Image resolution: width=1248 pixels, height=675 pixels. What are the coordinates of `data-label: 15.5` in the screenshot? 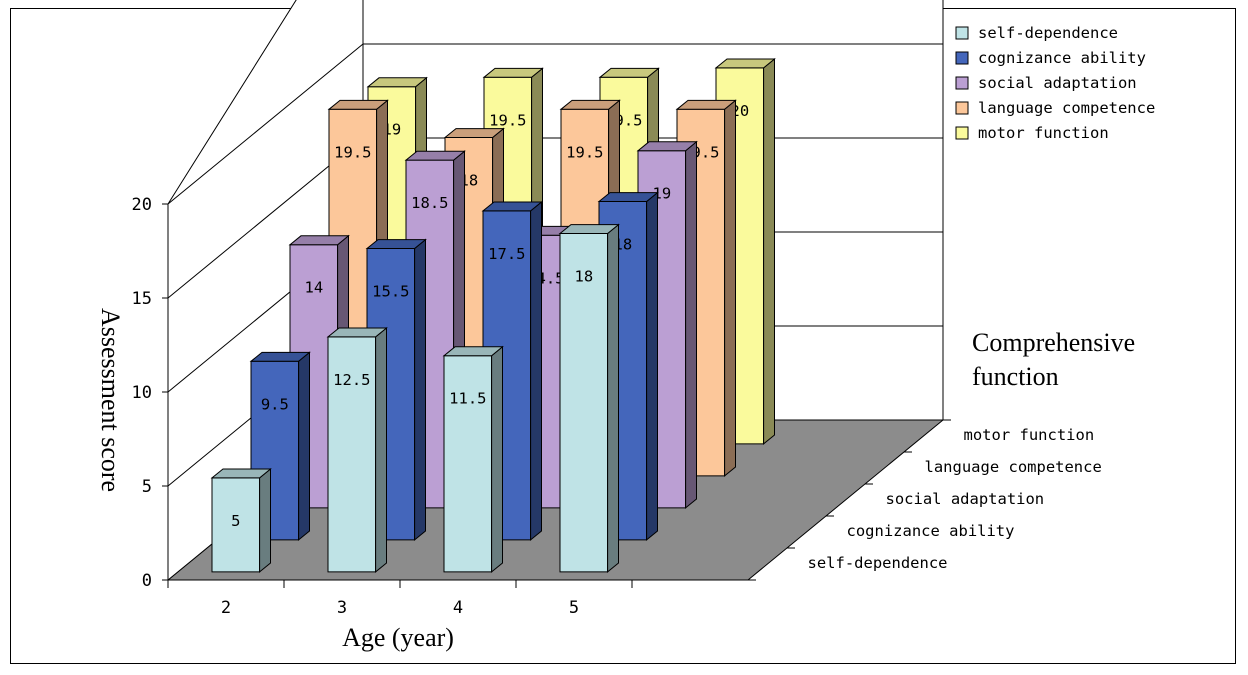 It's located at (390, 292).